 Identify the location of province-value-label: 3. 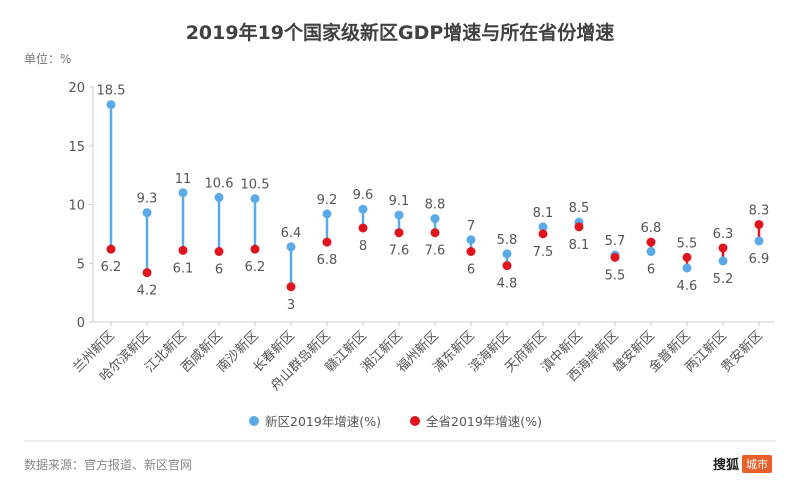
(291, 305).